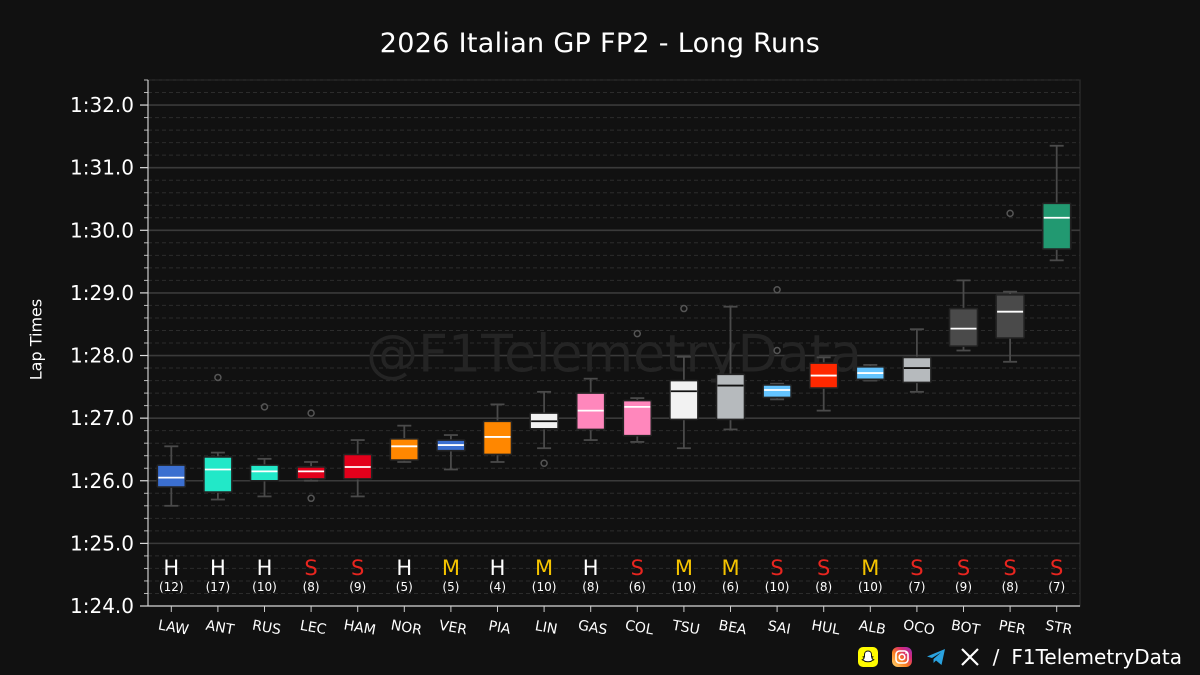 This screenshot has height=675, width=1200. Describe the element at coordinates (730, 568) in the screenshot. I see `compound-label-bea: M` at that location.